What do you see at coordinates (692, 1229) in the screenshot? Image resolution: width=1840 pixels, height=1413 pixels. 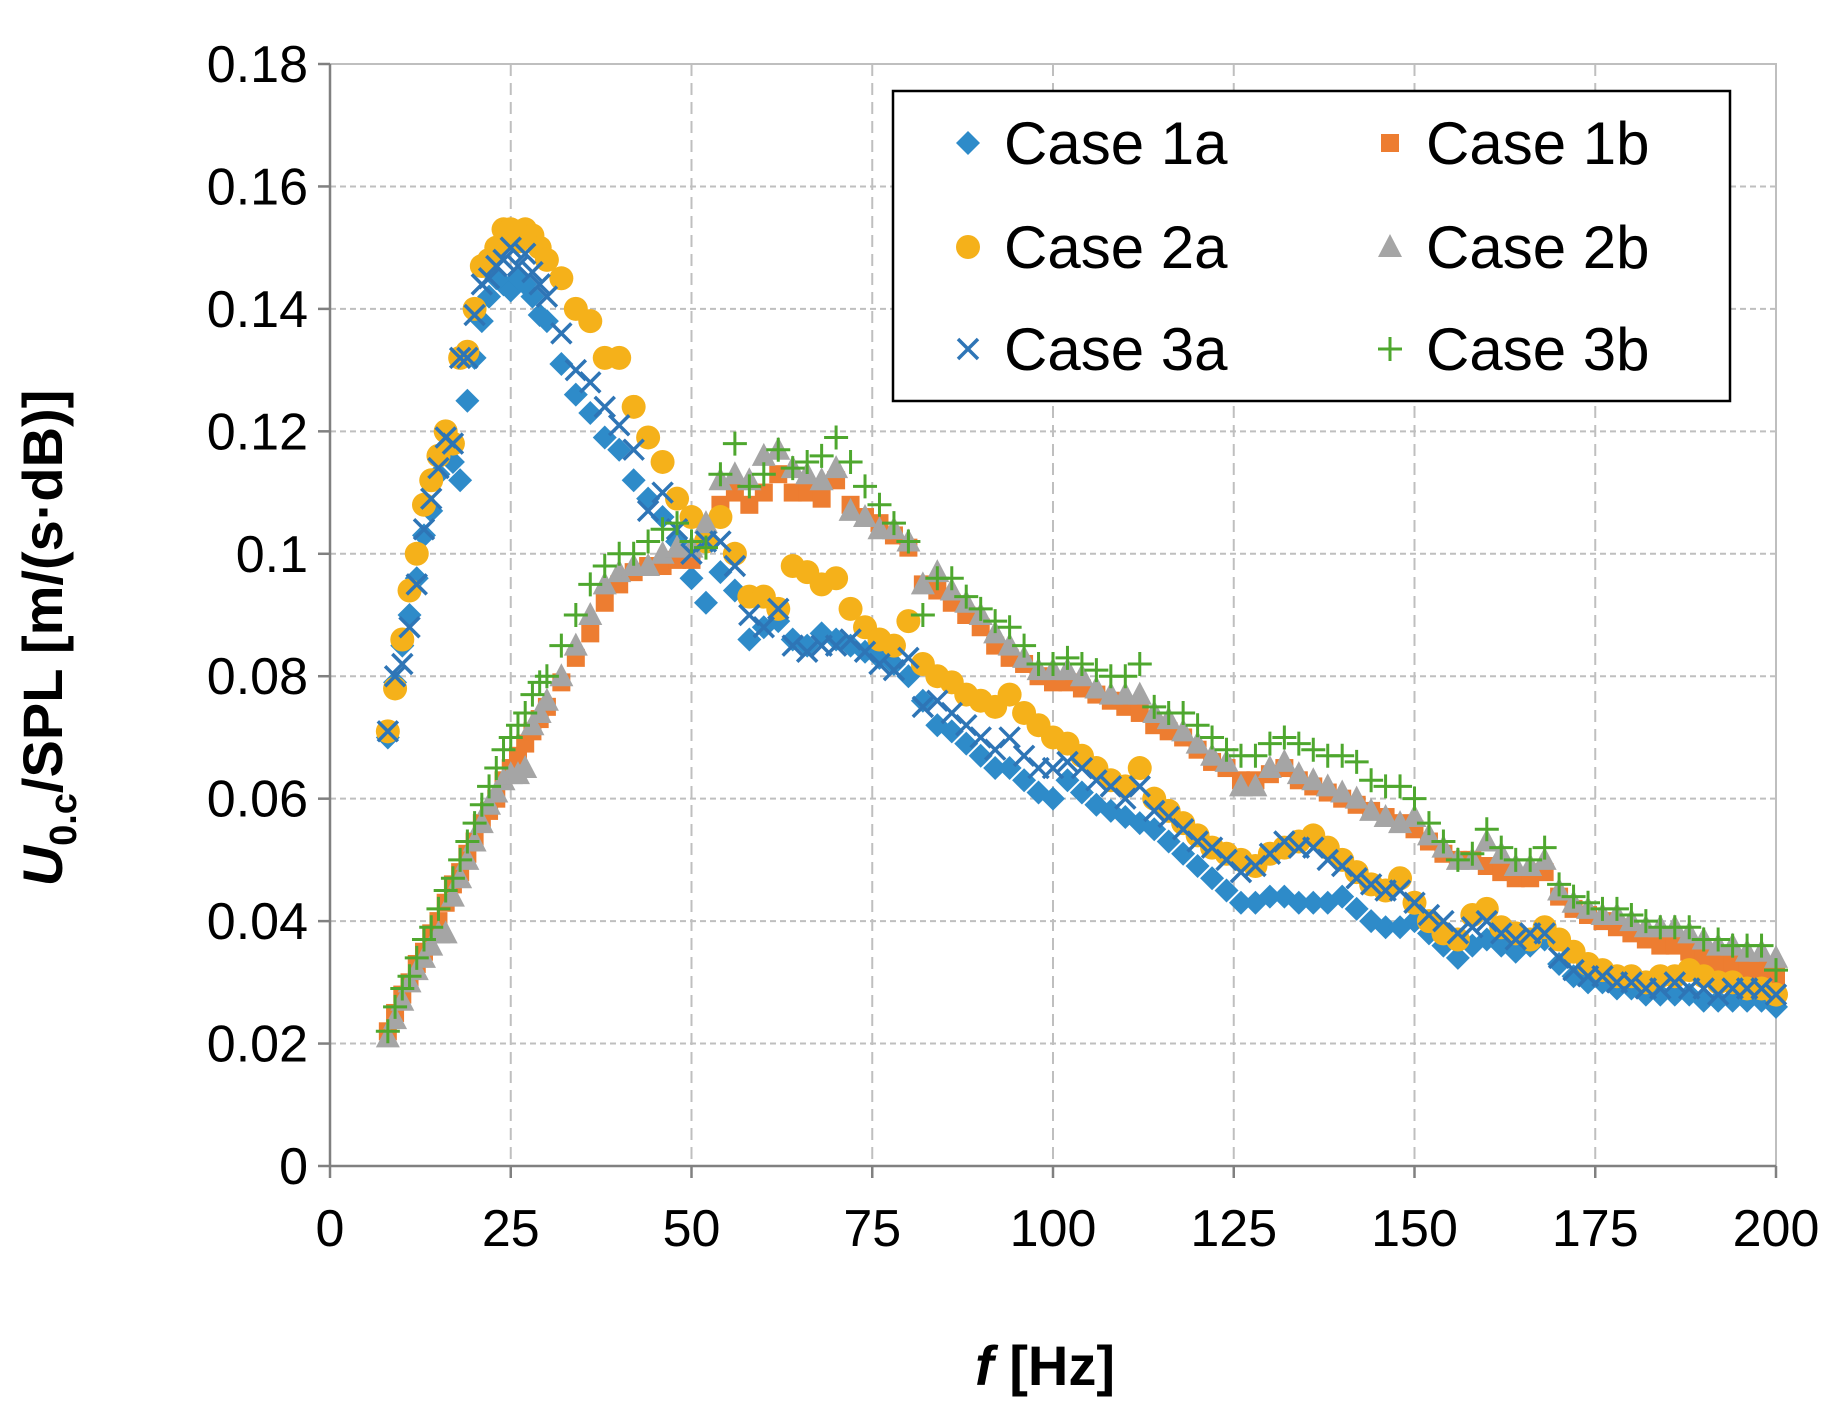 I see `x-tick-label: 50` at bounding box center [692, 1229].